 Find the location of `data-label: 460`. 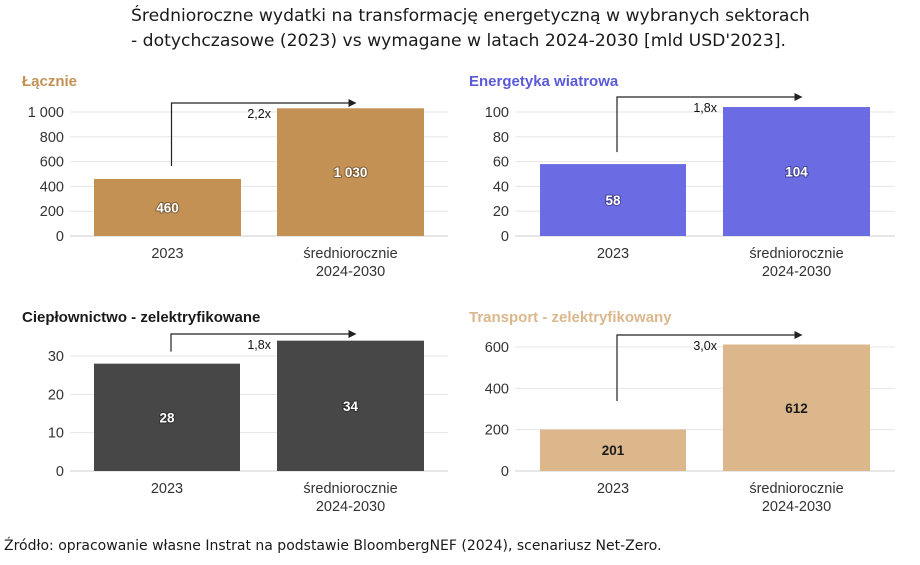

data-label: 460 is located at coordinates (167, 207).